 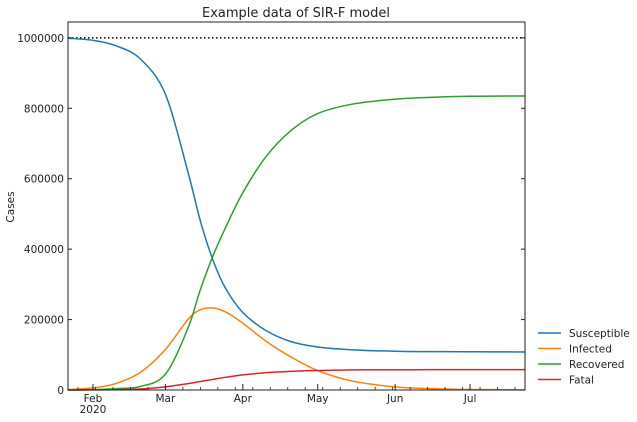 I want to click on y-tick-label: 200000, so click(x=44, y=321).